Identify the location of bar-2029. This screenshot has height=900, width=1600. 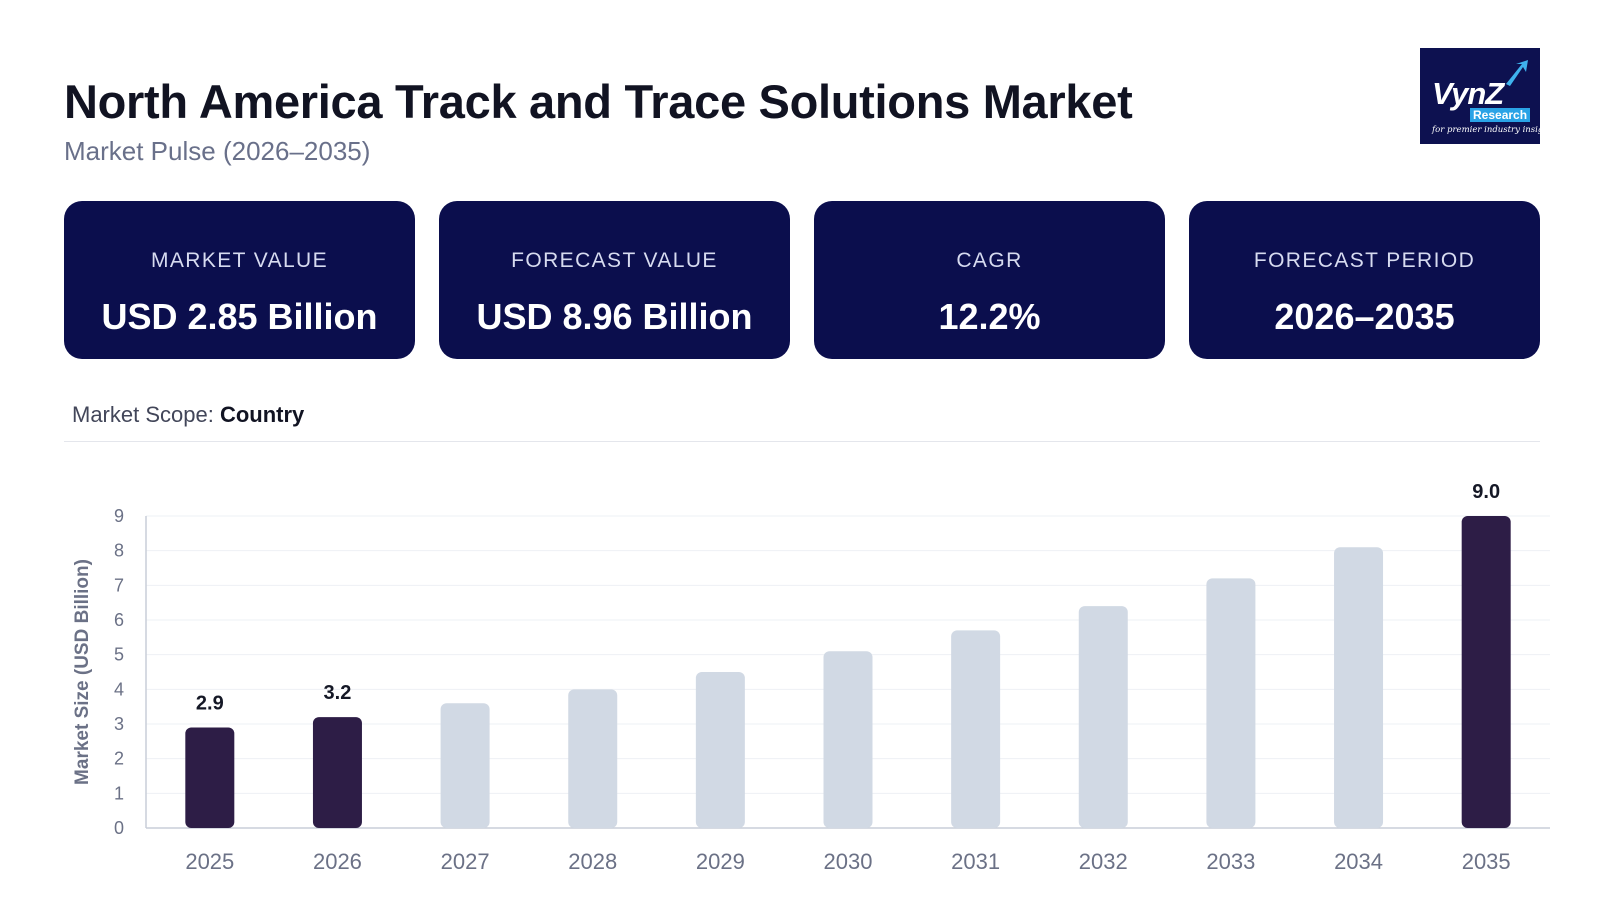
(720, 750).